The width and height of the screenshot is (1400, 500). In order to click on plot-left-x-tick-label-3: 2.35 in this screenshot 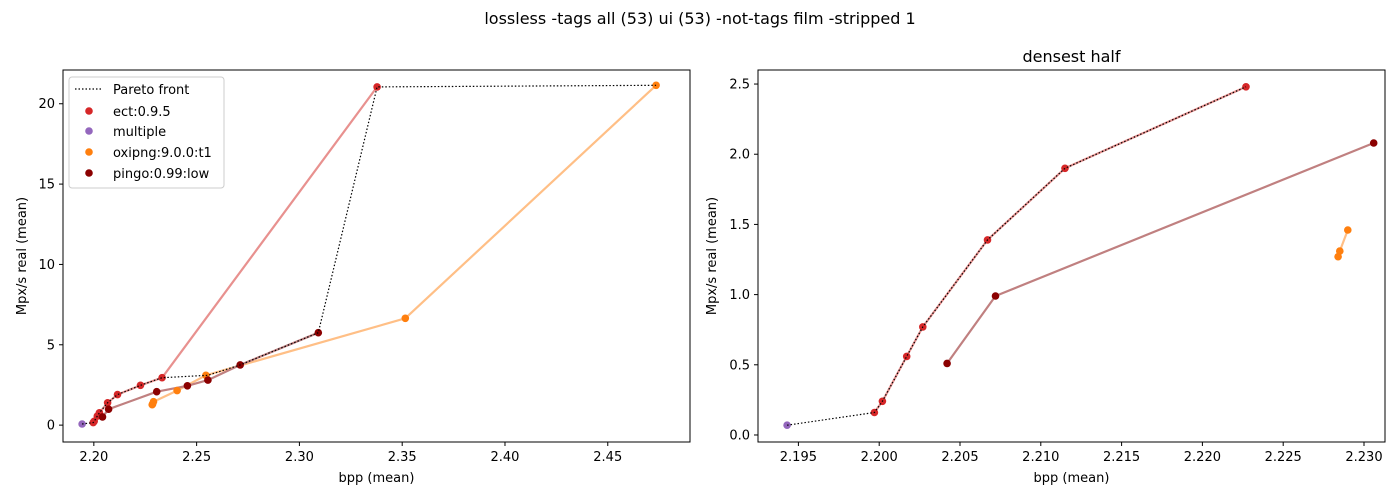, I will do `click(402, 457)`.